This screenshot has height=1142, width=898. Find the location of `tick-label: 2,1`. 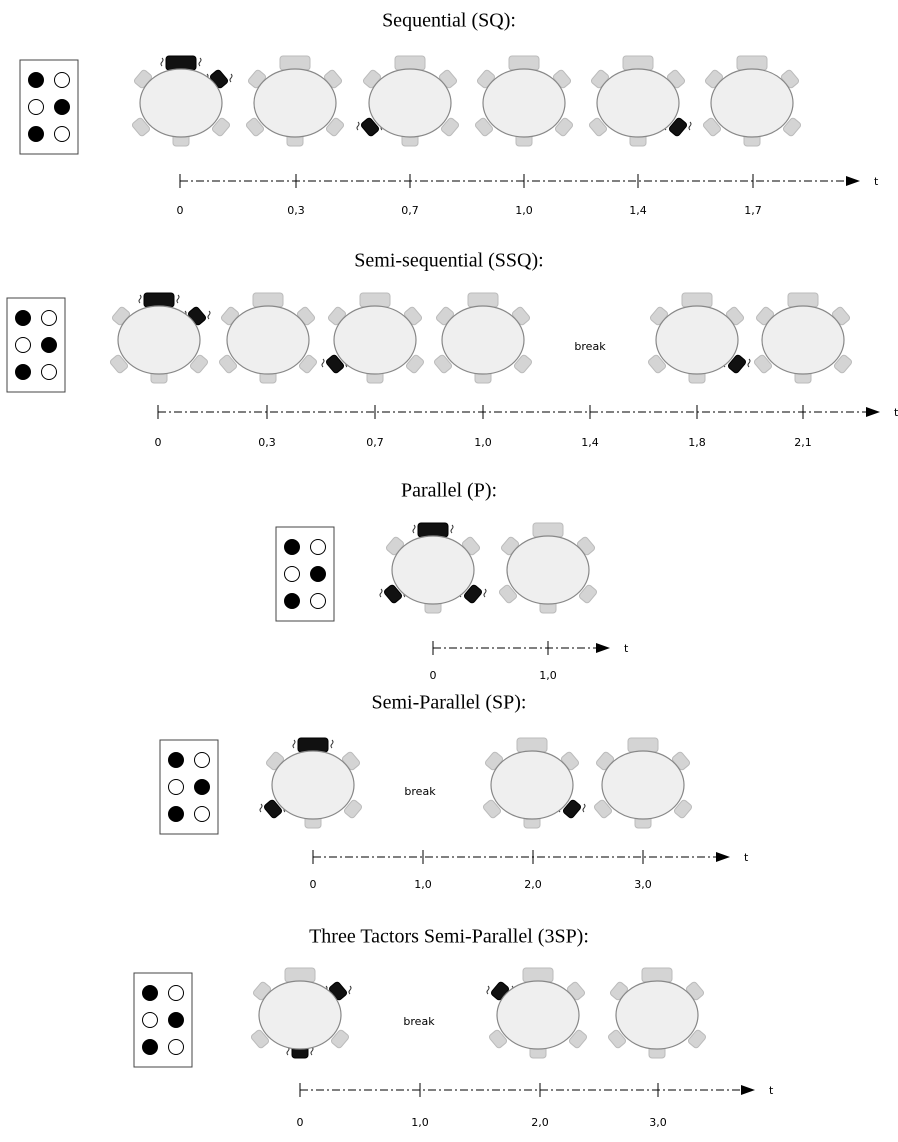

tick-label: 2,1 is located at coordinates (803, 442).